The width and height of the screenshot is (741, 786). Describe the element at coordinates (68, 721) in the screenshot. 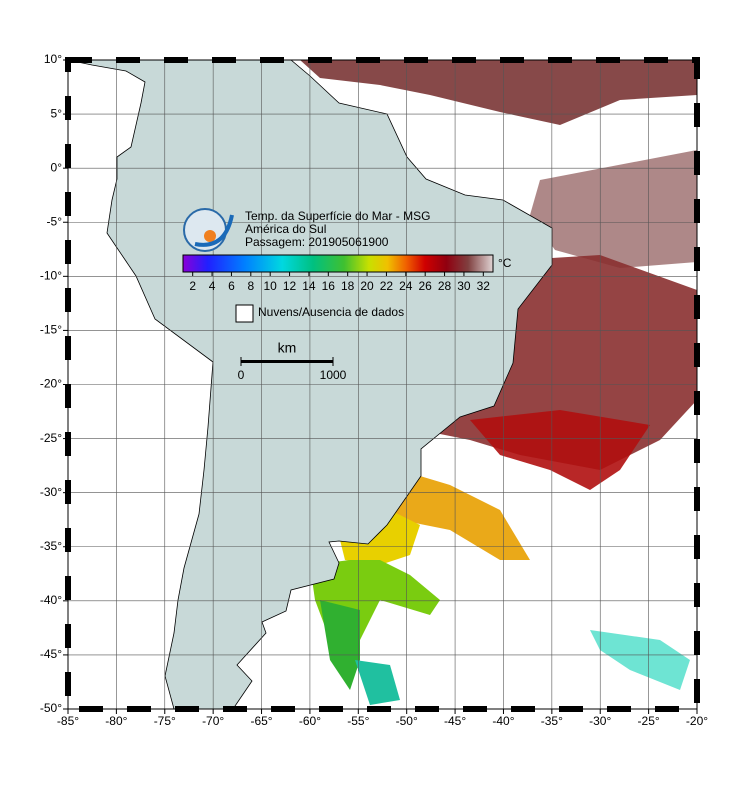

I see `x-tick-label: -85°` at that location.